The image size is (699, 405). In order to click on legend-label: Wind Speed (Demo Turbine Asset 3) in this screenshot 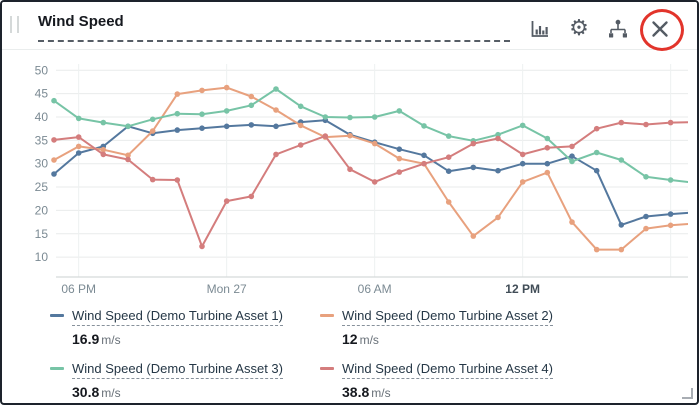, I will do `click(177, 370)`.